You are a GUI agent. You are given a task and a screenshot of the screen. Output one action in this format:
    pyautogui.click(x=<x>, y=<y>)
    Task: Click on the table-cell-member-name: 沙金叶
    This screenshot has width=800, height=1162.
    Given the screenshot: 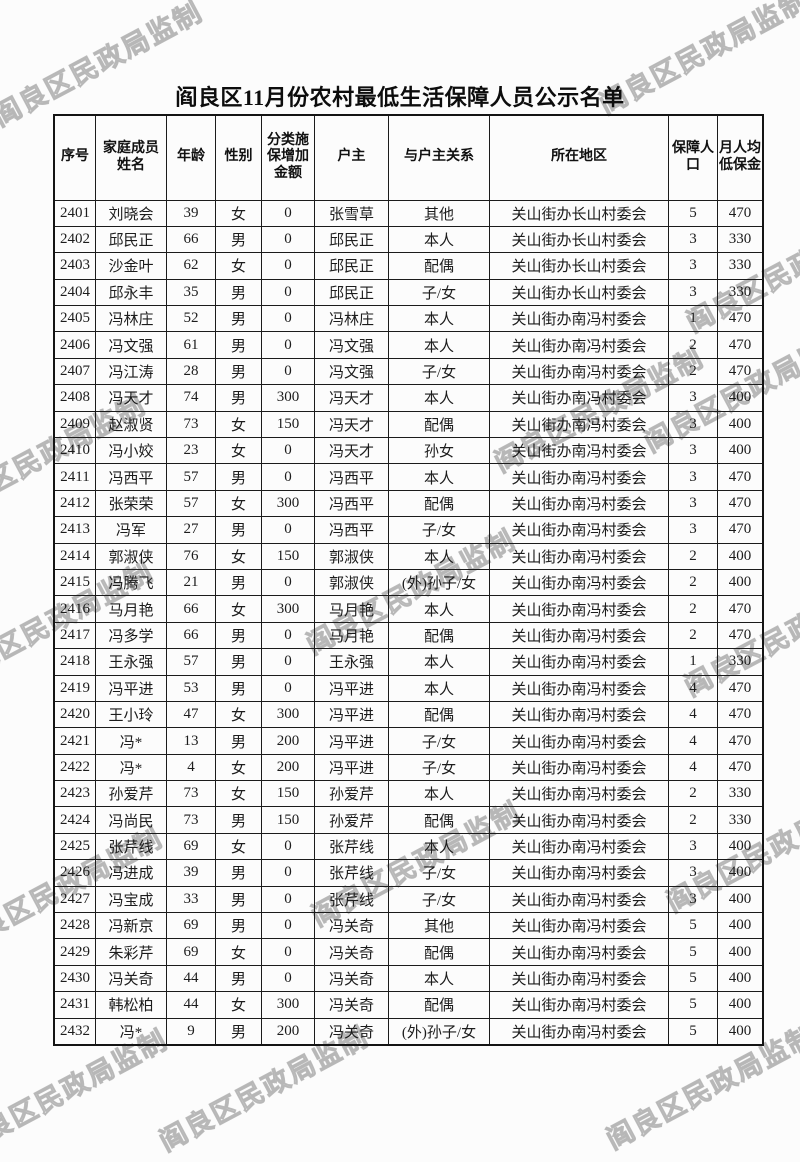 What is the action you would take?
    pyautogui.click(x=131, y=266)
    